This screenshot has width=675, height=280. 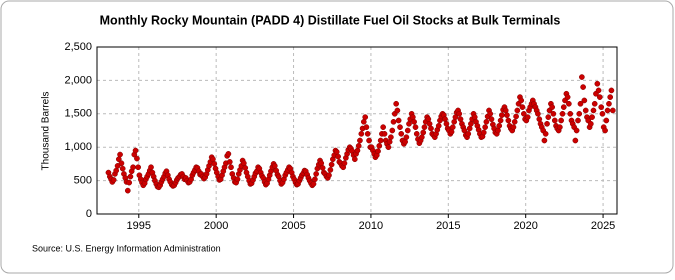 I want to click on x-tick-label: 2005, so click(x=293, y=226).